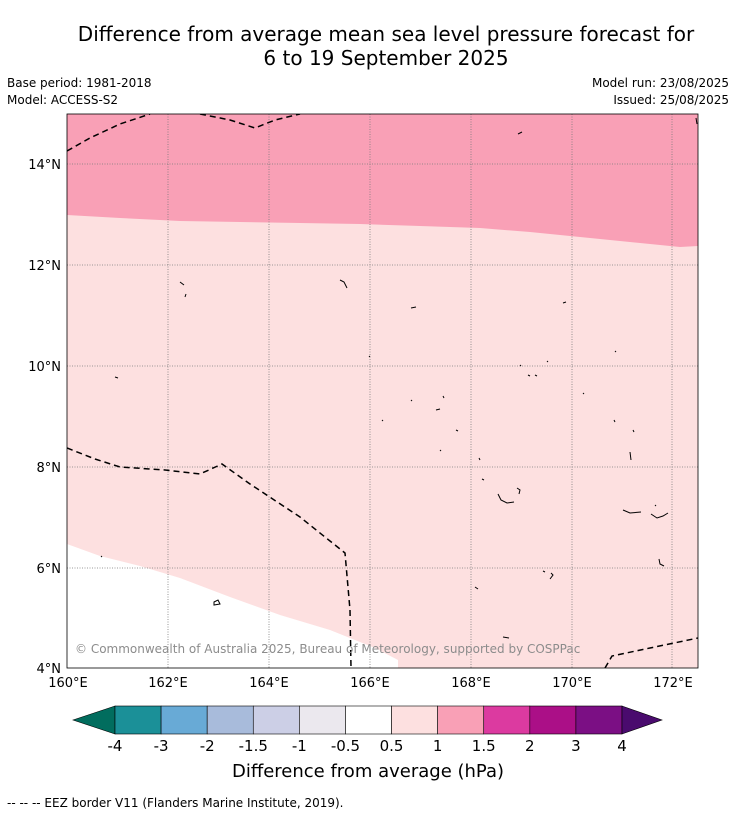  Describe the element at coordinates (660, 83) in the screenshot. I see `model-run: Model run: 23/08/2025` at that location.